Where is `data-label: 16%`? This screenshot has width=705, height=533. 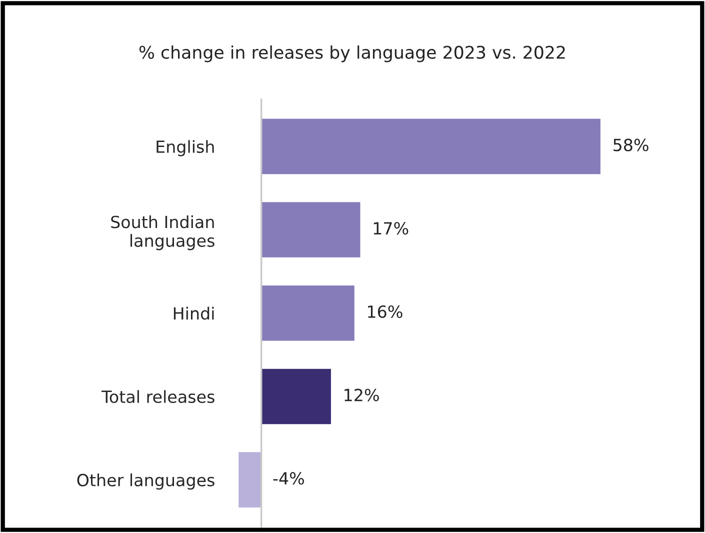 data-label: 16% is located at coordinates (385, 311).